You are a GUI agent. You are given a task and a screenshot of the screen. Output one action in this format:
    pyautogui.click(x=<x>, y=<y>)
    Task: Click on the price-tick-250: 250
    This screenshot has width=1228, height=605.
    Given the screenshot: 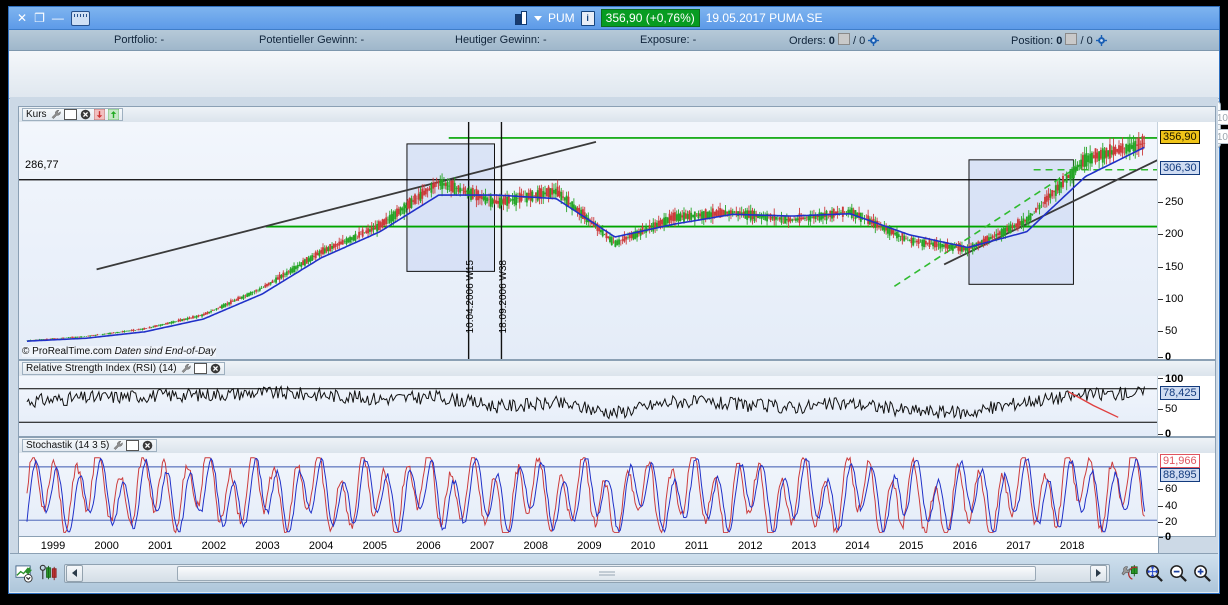 What is the action you would take?
    pyautogui.click(x=1174, y=202)
    